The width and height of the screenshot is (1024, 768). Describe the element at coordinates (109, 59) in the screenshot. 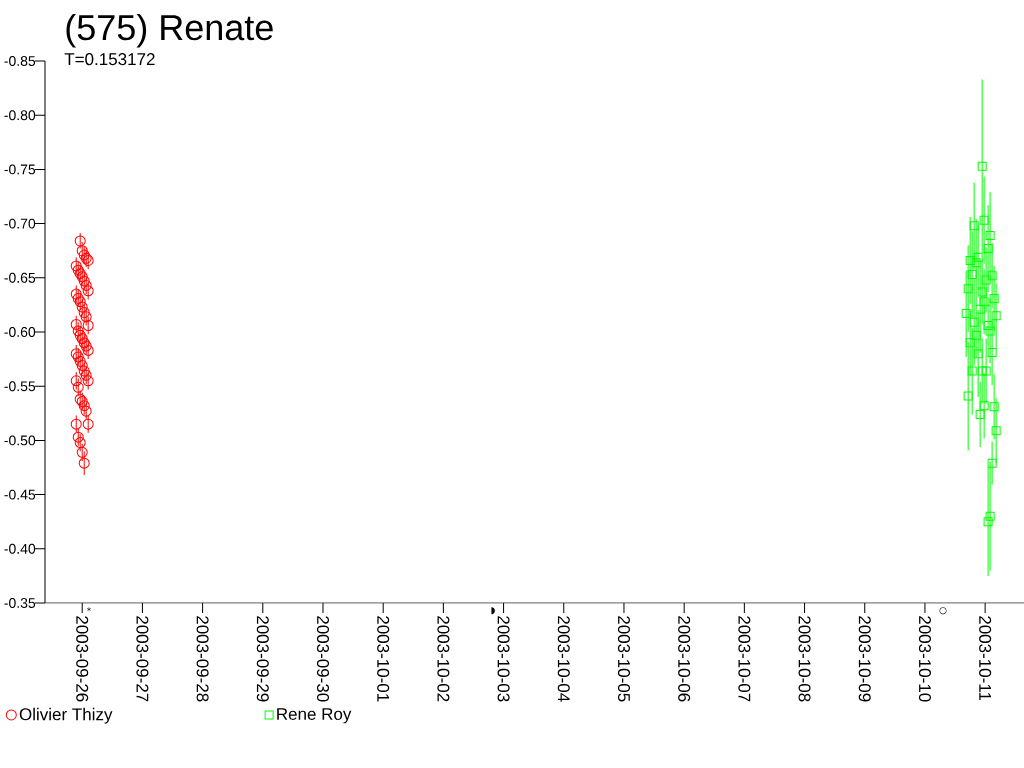

I see `chart-subtitle: T=0.153172` at that location.